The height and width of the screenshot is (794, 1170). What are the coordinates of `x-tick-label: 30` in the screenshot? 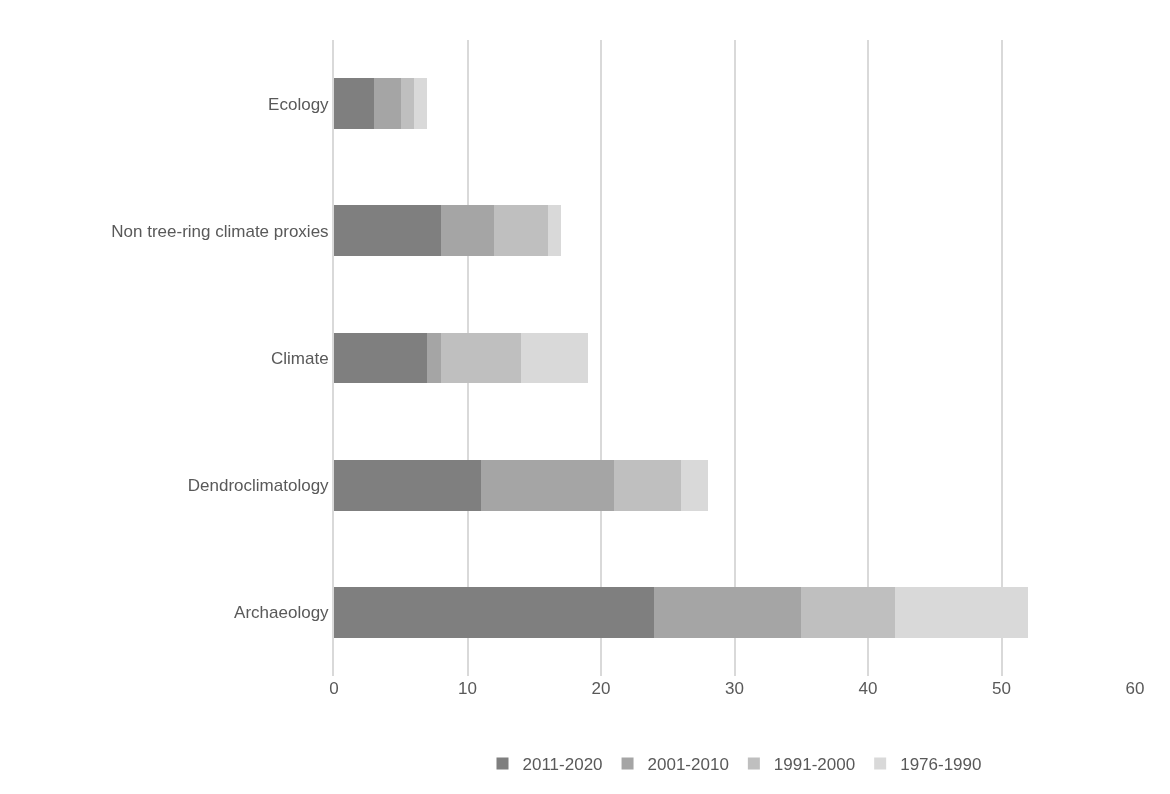 It's located at (734, 688).